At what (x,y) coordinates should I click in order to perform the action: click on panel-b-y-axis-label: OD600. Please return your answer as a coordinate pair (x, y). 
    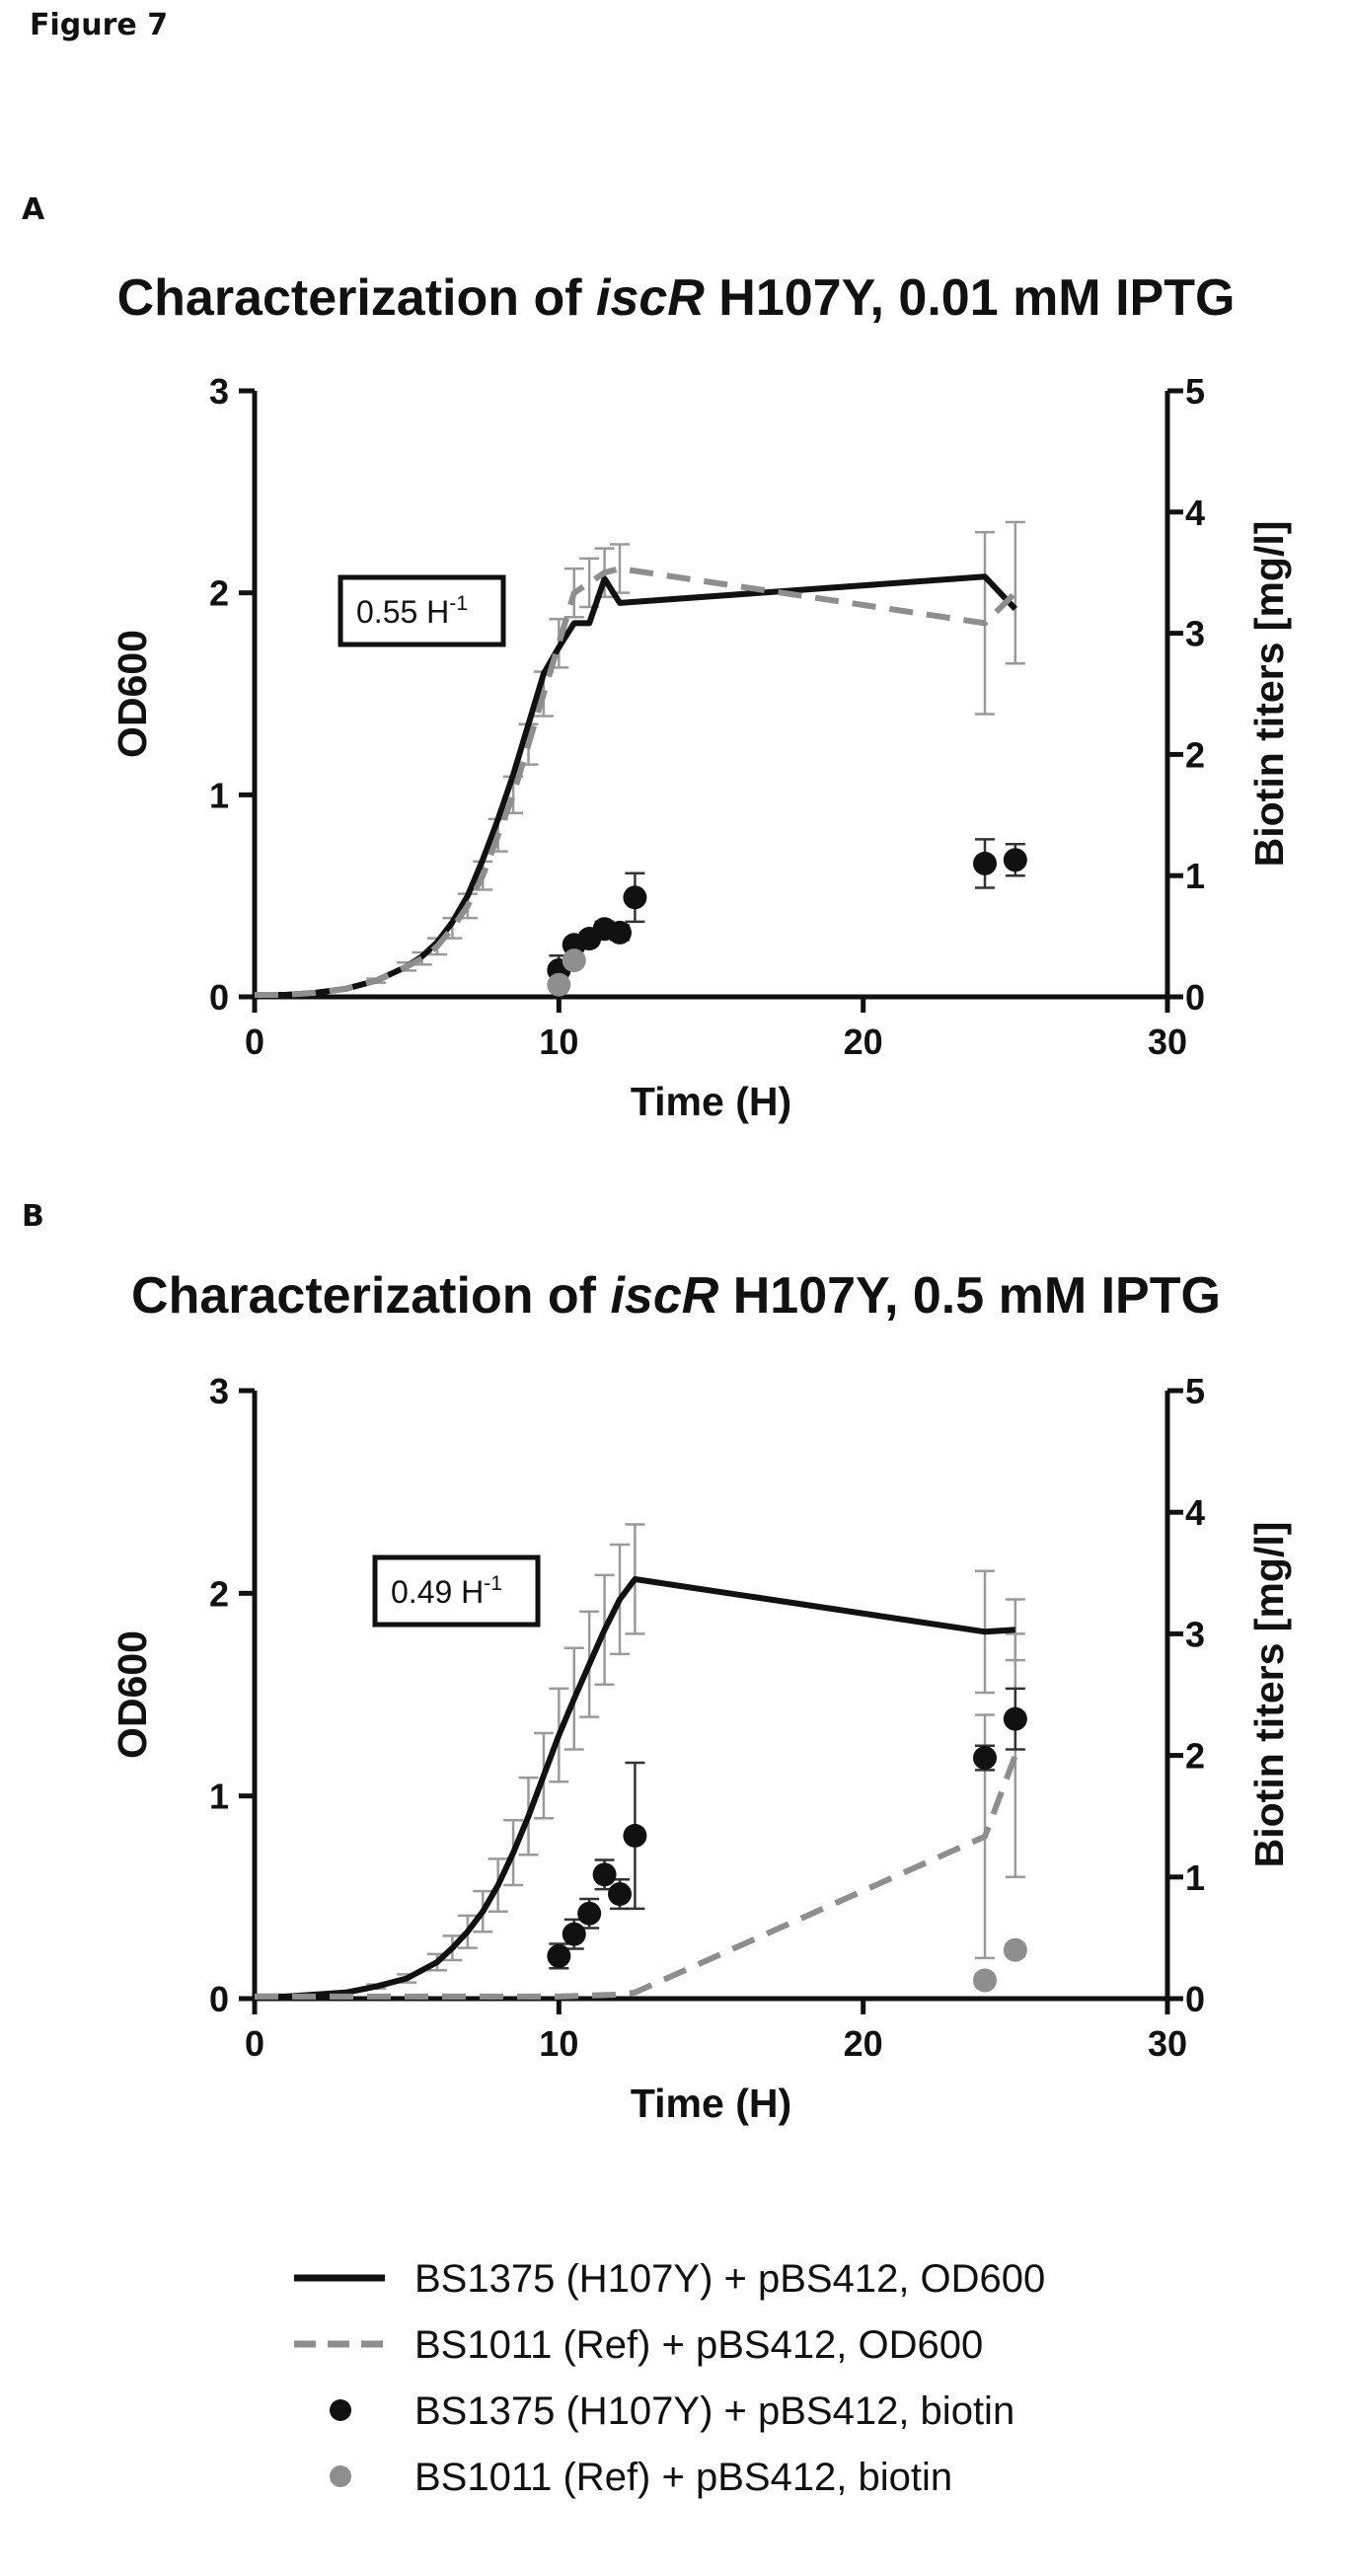
    Looking at the image, I should click on (132, 1694).